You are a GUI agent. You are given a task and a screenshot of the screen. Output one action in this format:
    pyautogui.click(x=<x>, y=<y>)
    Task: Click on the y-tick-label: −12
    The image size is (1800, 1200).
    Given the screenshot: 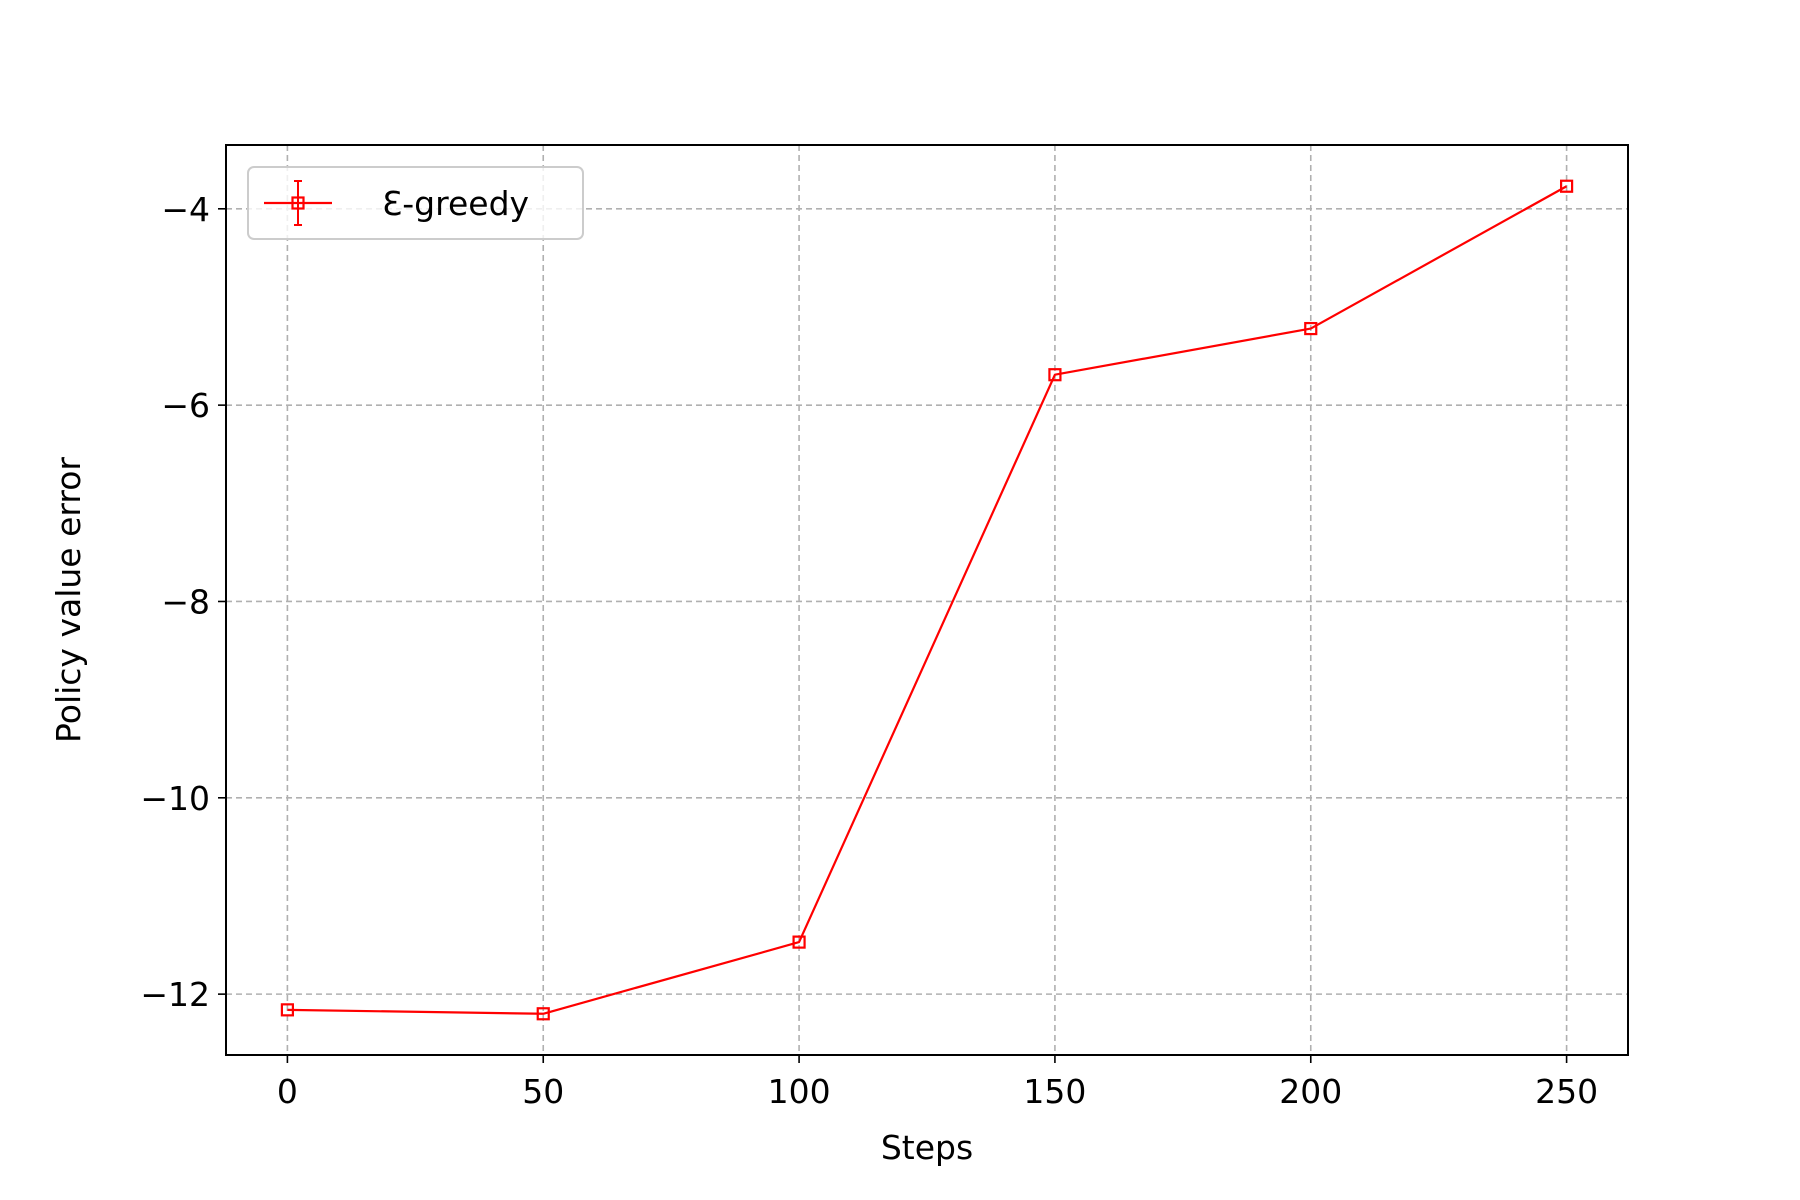 What is the action you would take?
    pyautogui.click(x=175, y=994)
    